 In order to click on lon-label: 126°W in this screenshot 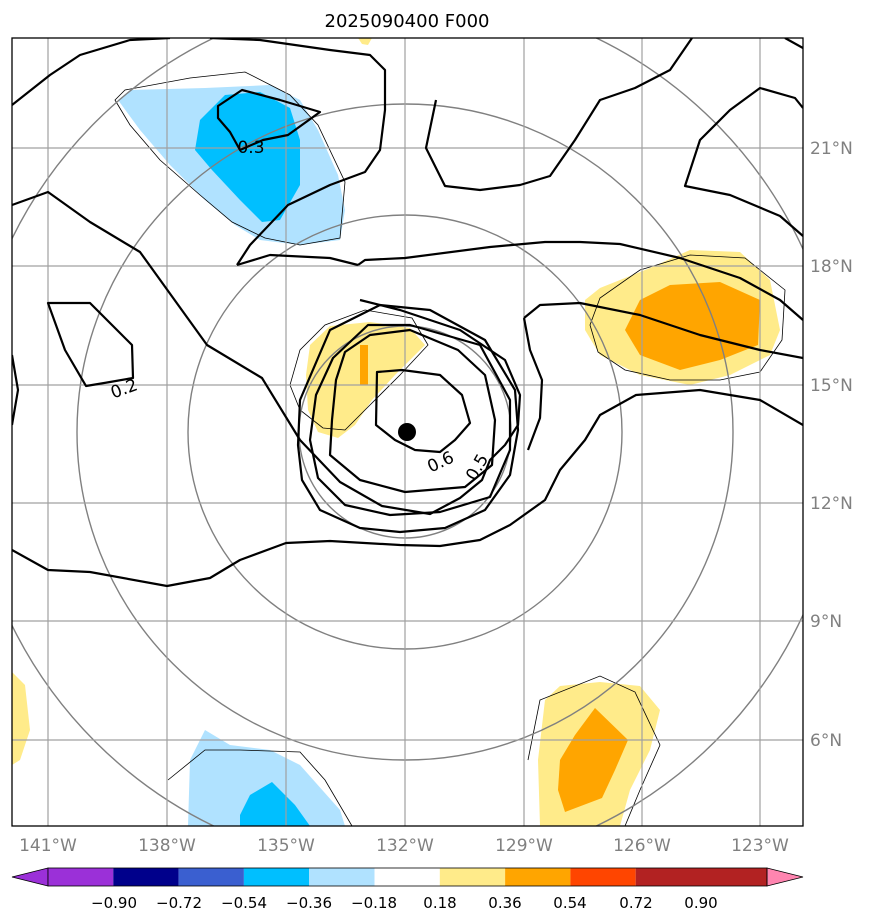, I will do `click(642, 846)`.